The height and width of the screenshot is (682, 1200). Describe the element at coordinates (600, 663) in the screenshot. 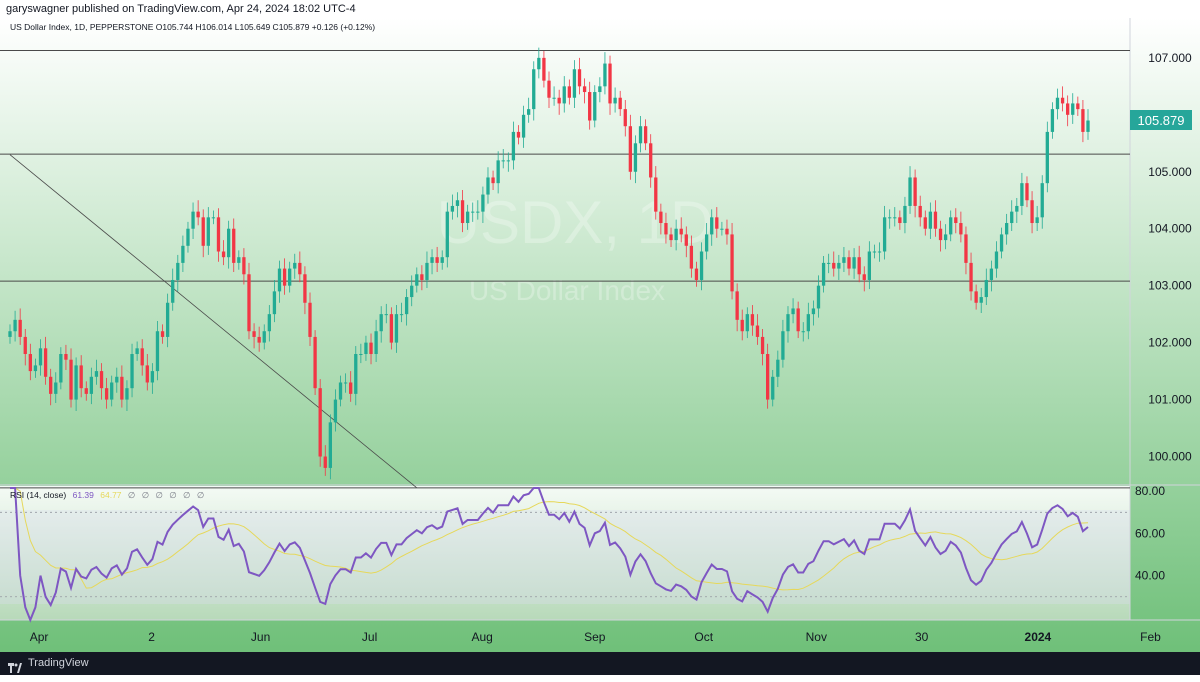

I see `footer-bar: TradingView` at that location.